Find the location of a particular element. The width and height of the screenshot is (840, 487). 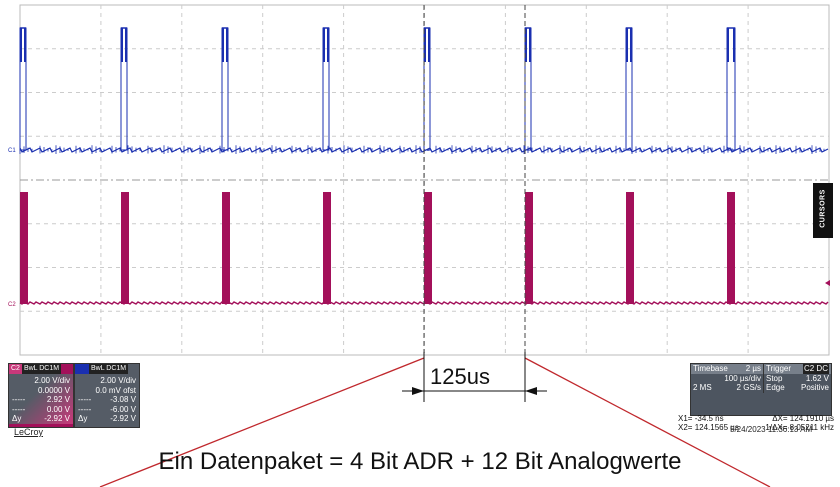

timebase-section: Timebase 2 µs 100 µs/div 2 MS 2 GS/s is located at coordinates (727, 378).